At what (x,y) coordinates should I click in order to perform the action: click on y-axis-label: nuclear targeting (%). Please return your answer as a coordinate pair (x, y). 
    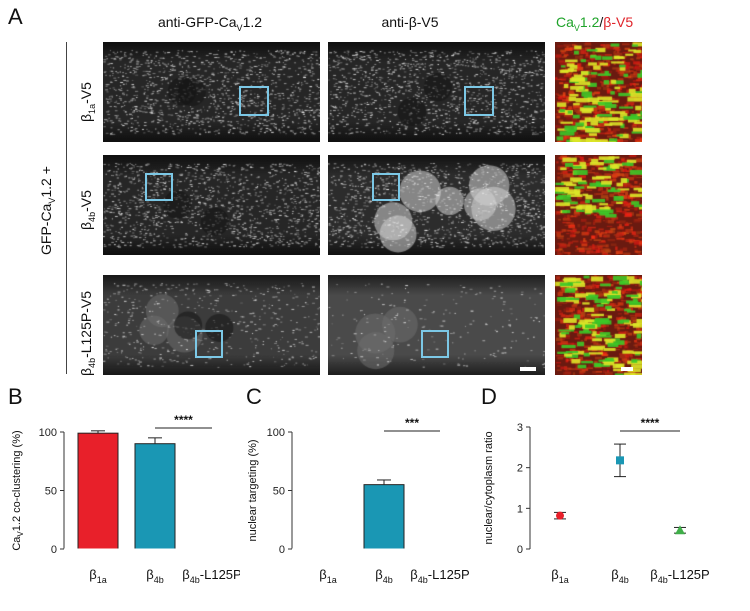
    Looking at the image, I should click on (253, 490).